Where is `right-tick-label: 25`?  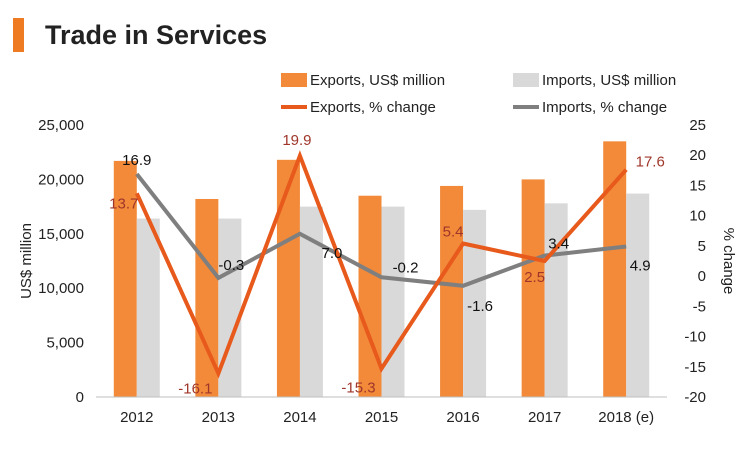
right-tick-label: 25 is located at coordinates (697, 125).